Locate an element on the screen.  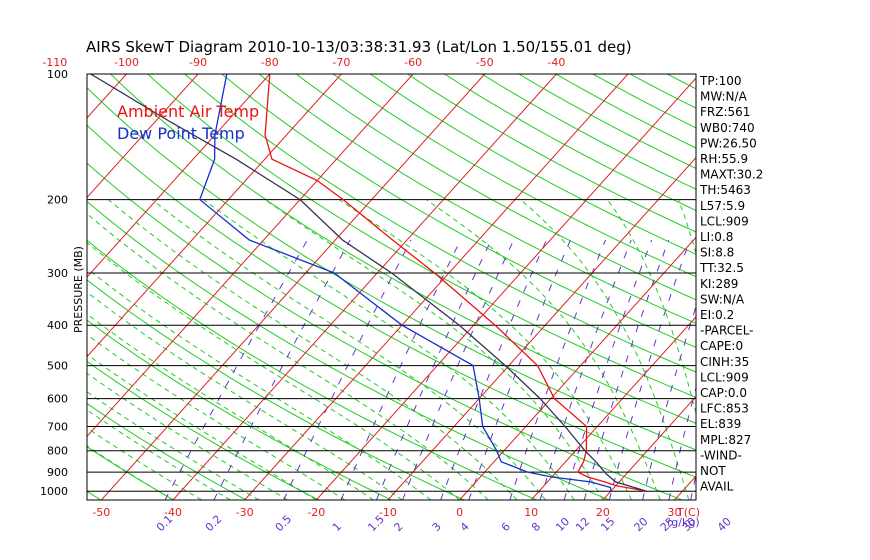
legend: Ambient Air Temp Dew Point Temp is located at coordinates (188, 122).